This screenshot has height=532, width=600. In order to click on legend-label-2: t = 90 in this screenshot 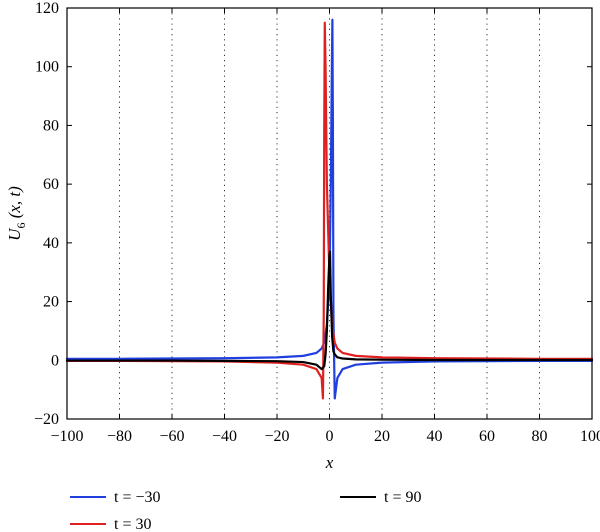, I will do `click(402, 497)`.